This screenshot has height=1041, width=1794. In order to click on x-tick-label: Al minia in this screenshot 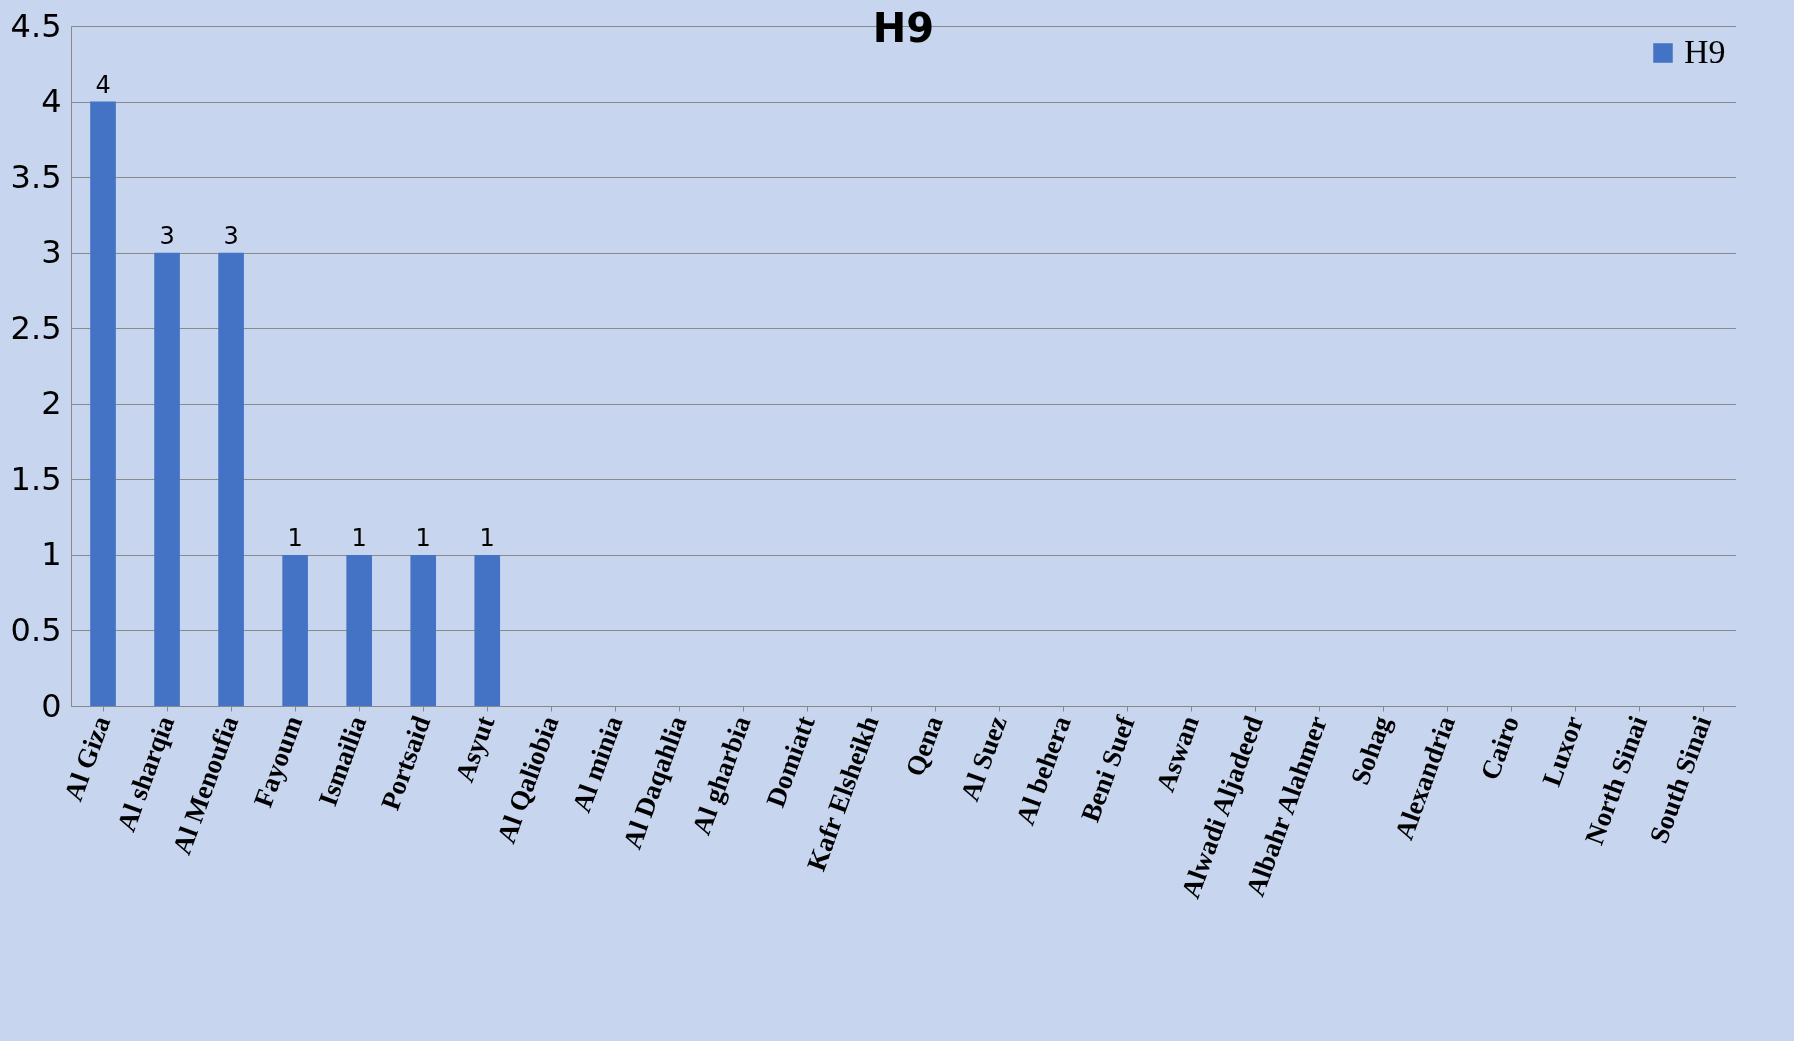, I will do `click(597, 764)`.